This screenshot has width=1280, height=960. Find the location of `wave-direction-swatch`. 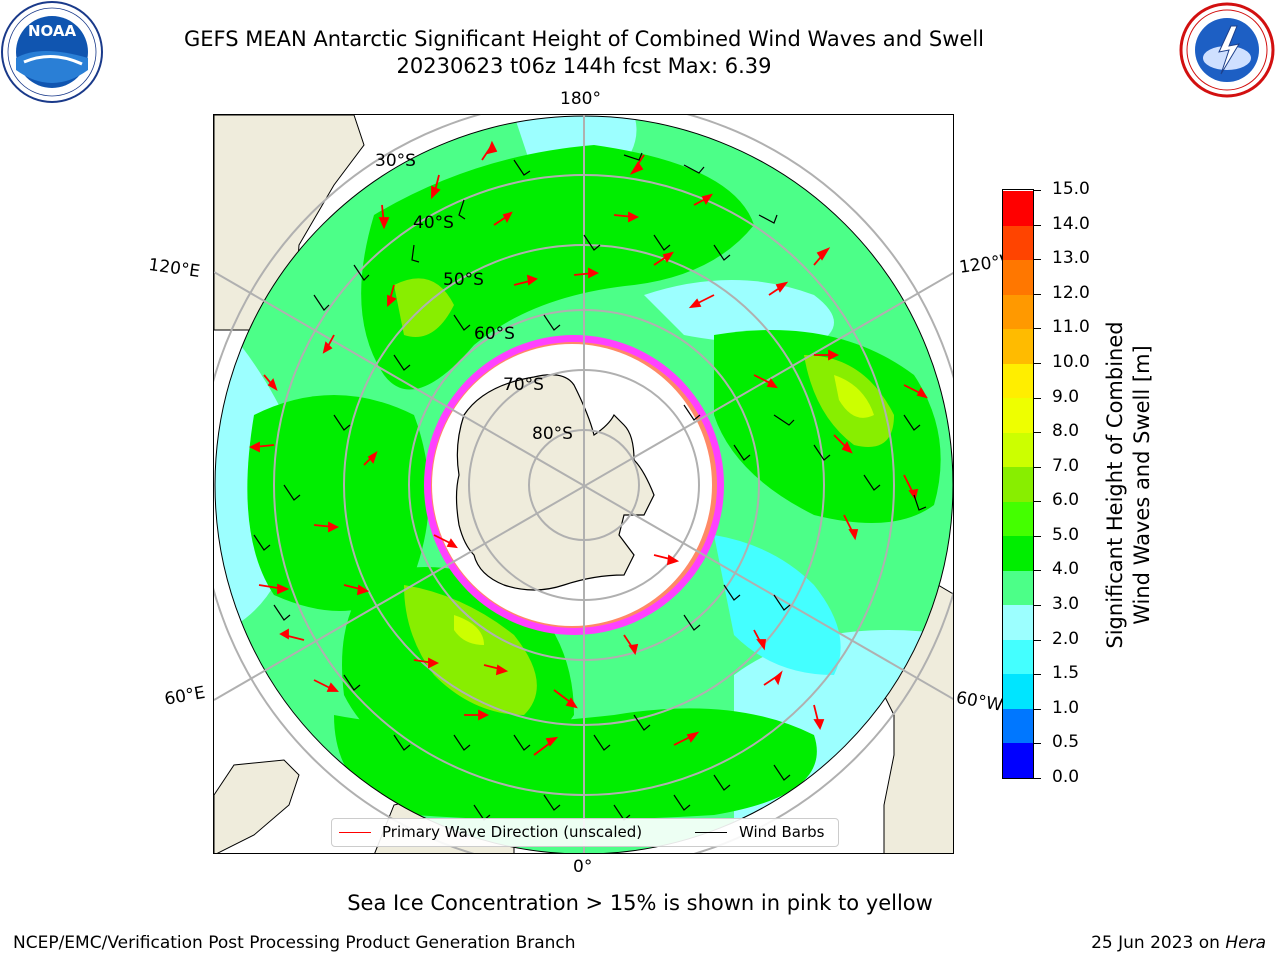

wave-direction-swatch is located at coordinates (355, 832).